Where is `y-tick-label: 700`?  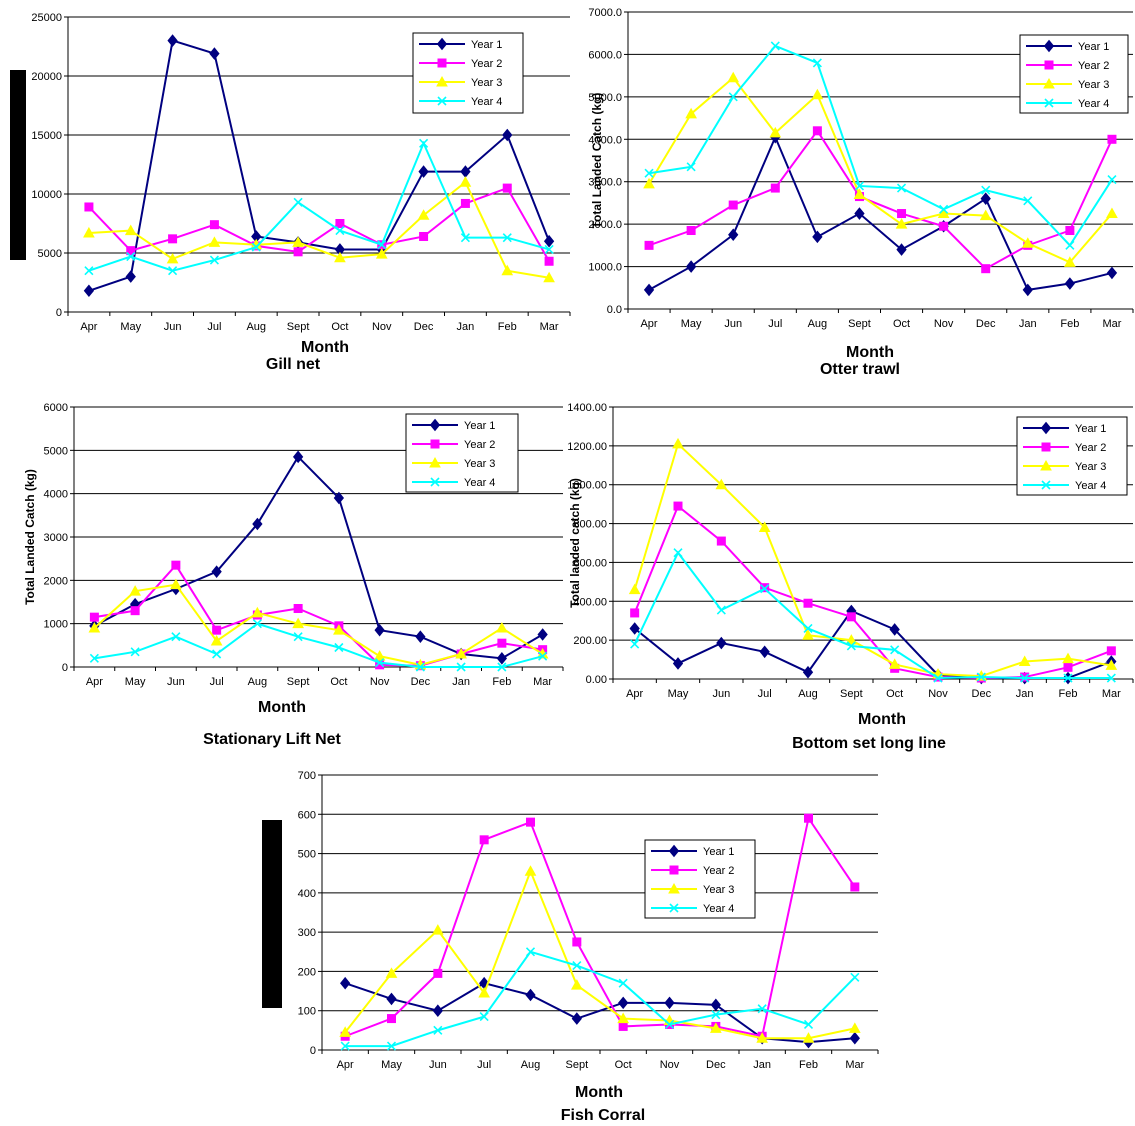
y-tick-label: 700 is located at coordinates (307, 776).